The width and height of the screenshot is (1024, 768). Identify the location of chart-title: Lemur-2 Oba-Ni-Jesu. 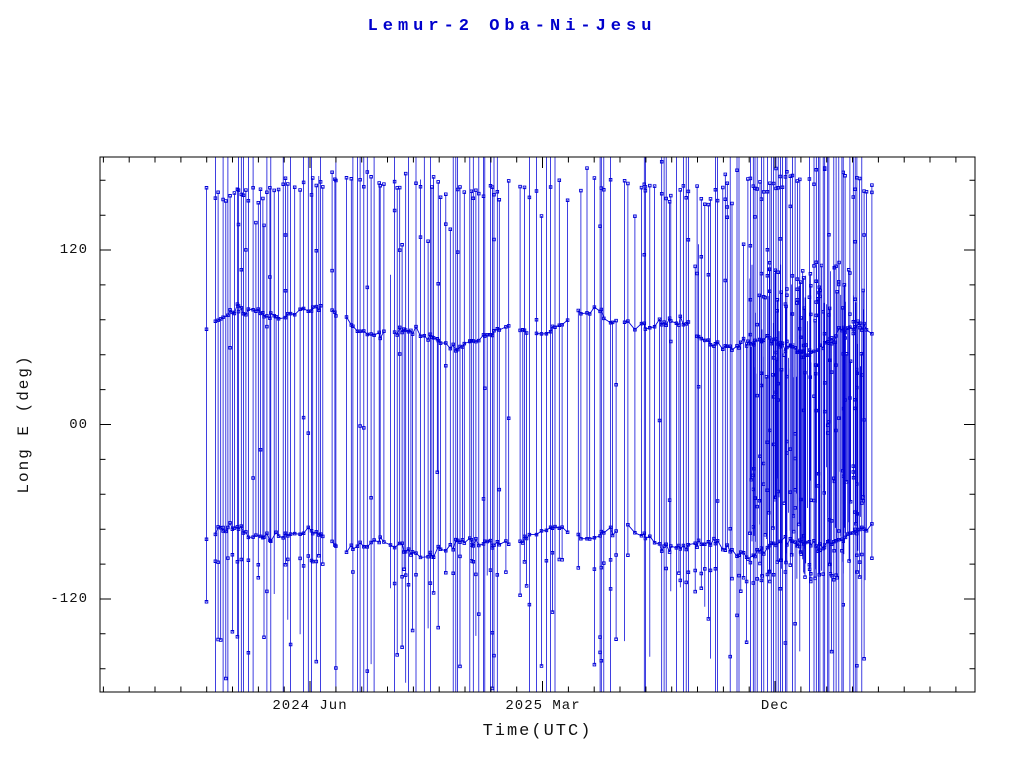
(512, 26).